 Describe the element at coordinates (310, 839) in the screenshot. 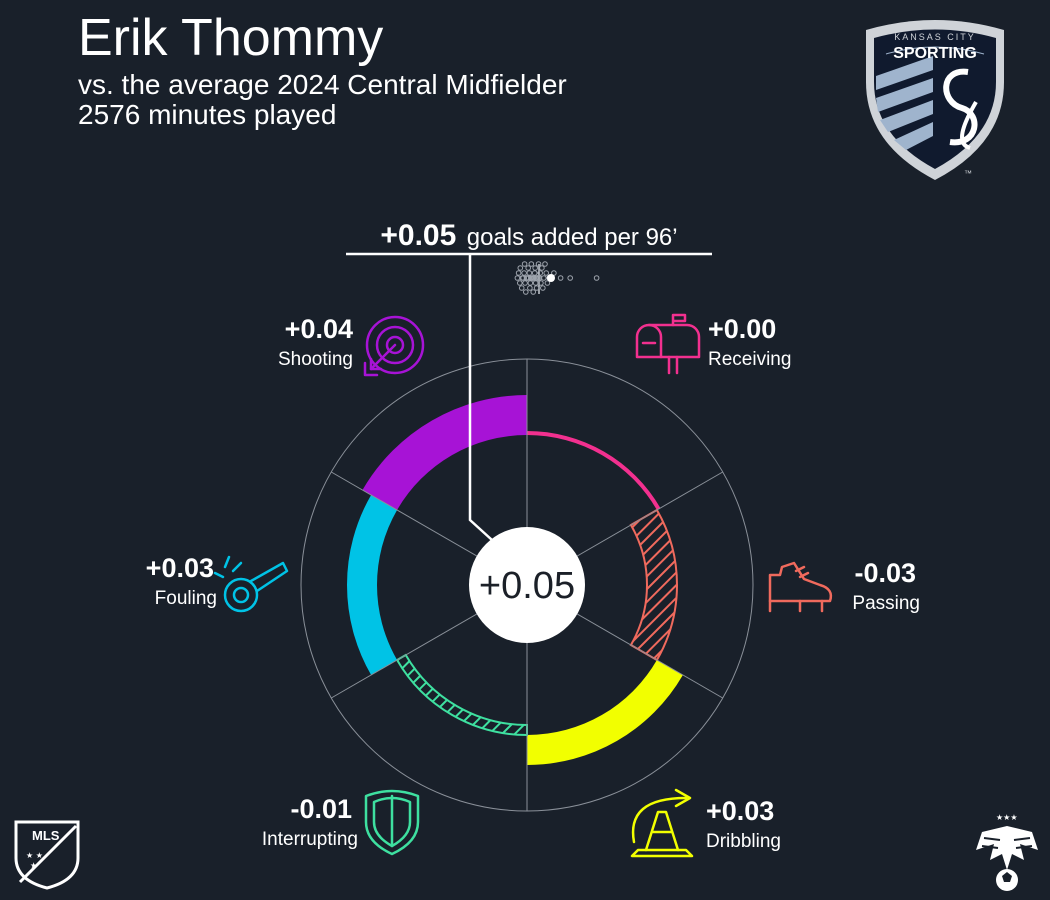

I see `category-label-interrupting: Interrupting` at that location.